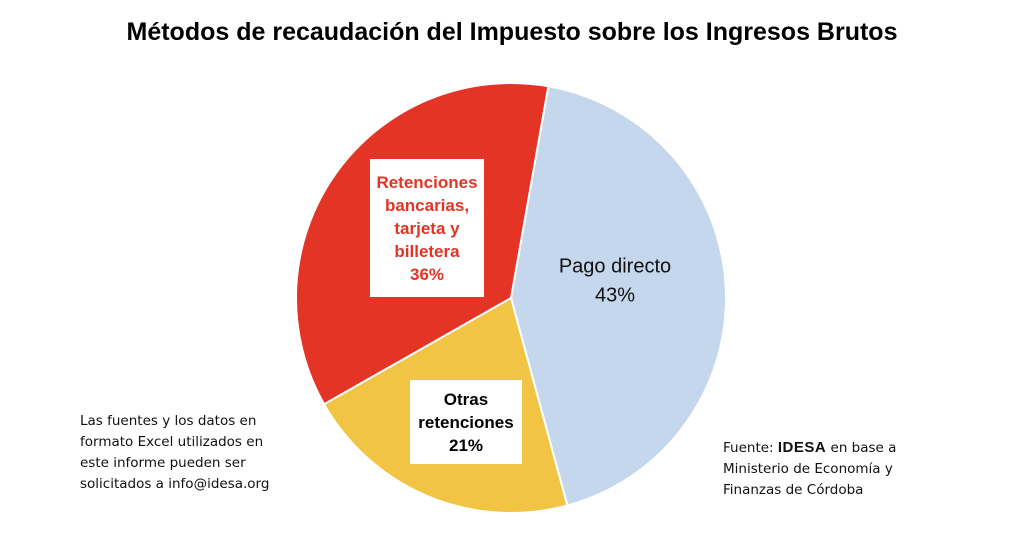  I want to click on slice-value-label: 21%, so click(466, 445).